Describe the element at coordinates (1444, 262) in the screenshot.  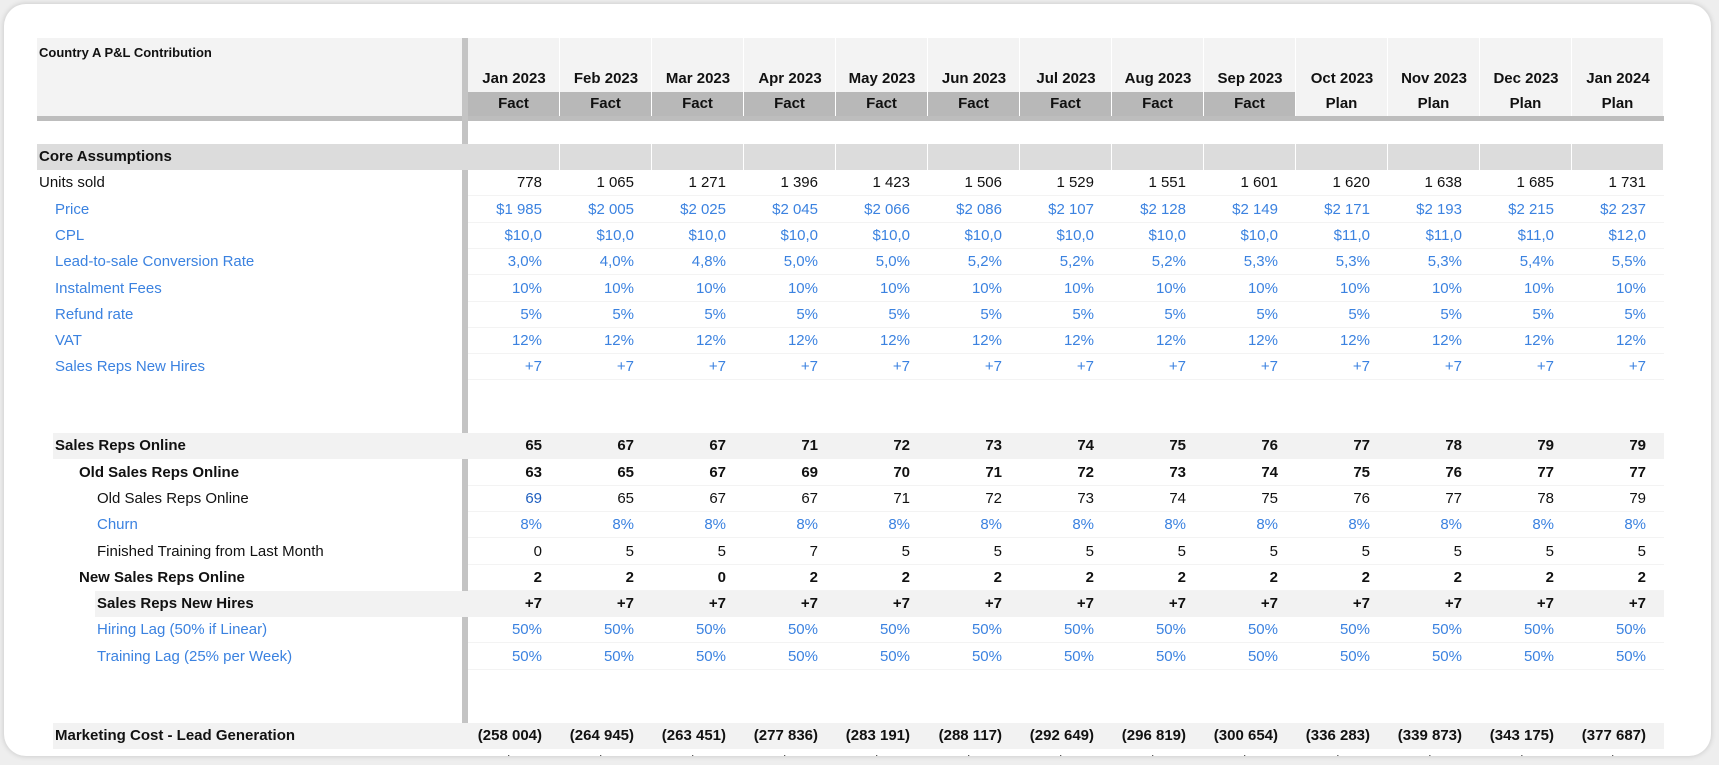
I see `cell: 5,3%` at that location.